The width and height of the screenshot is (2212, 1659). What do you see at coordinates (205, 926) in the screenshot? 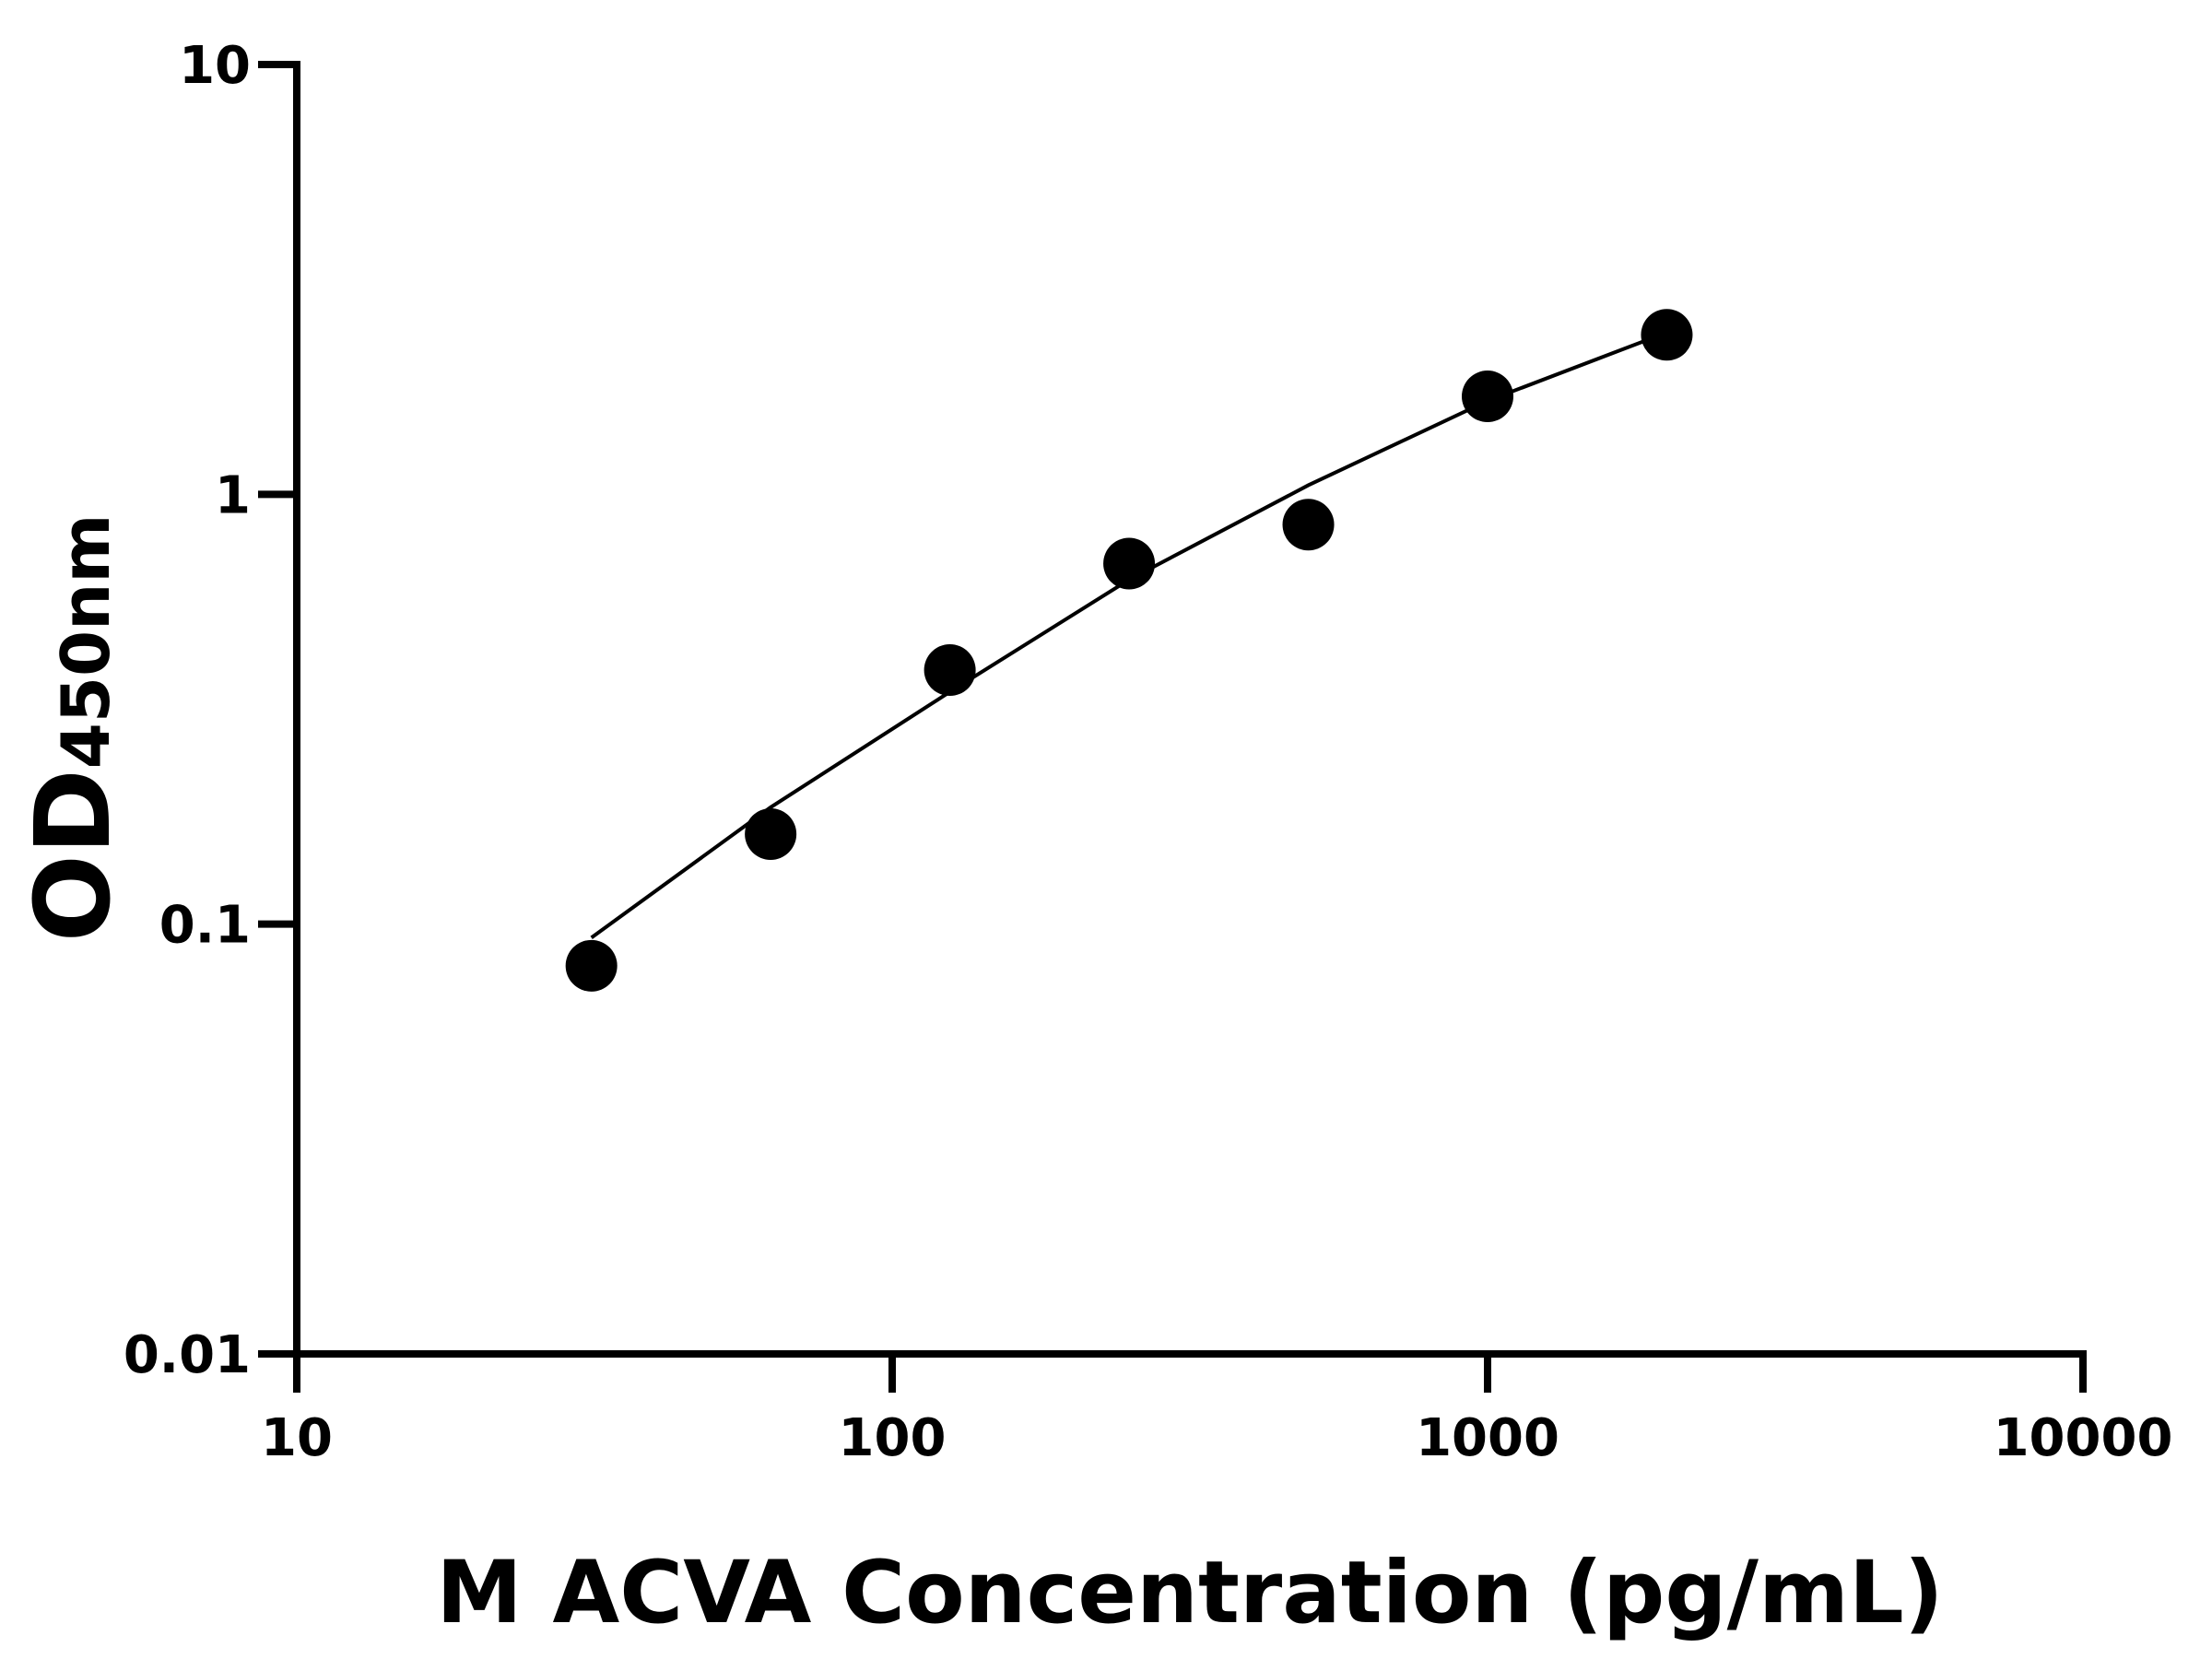
I see `y-tick-label: 0.1` at bounding box center [205, 926].